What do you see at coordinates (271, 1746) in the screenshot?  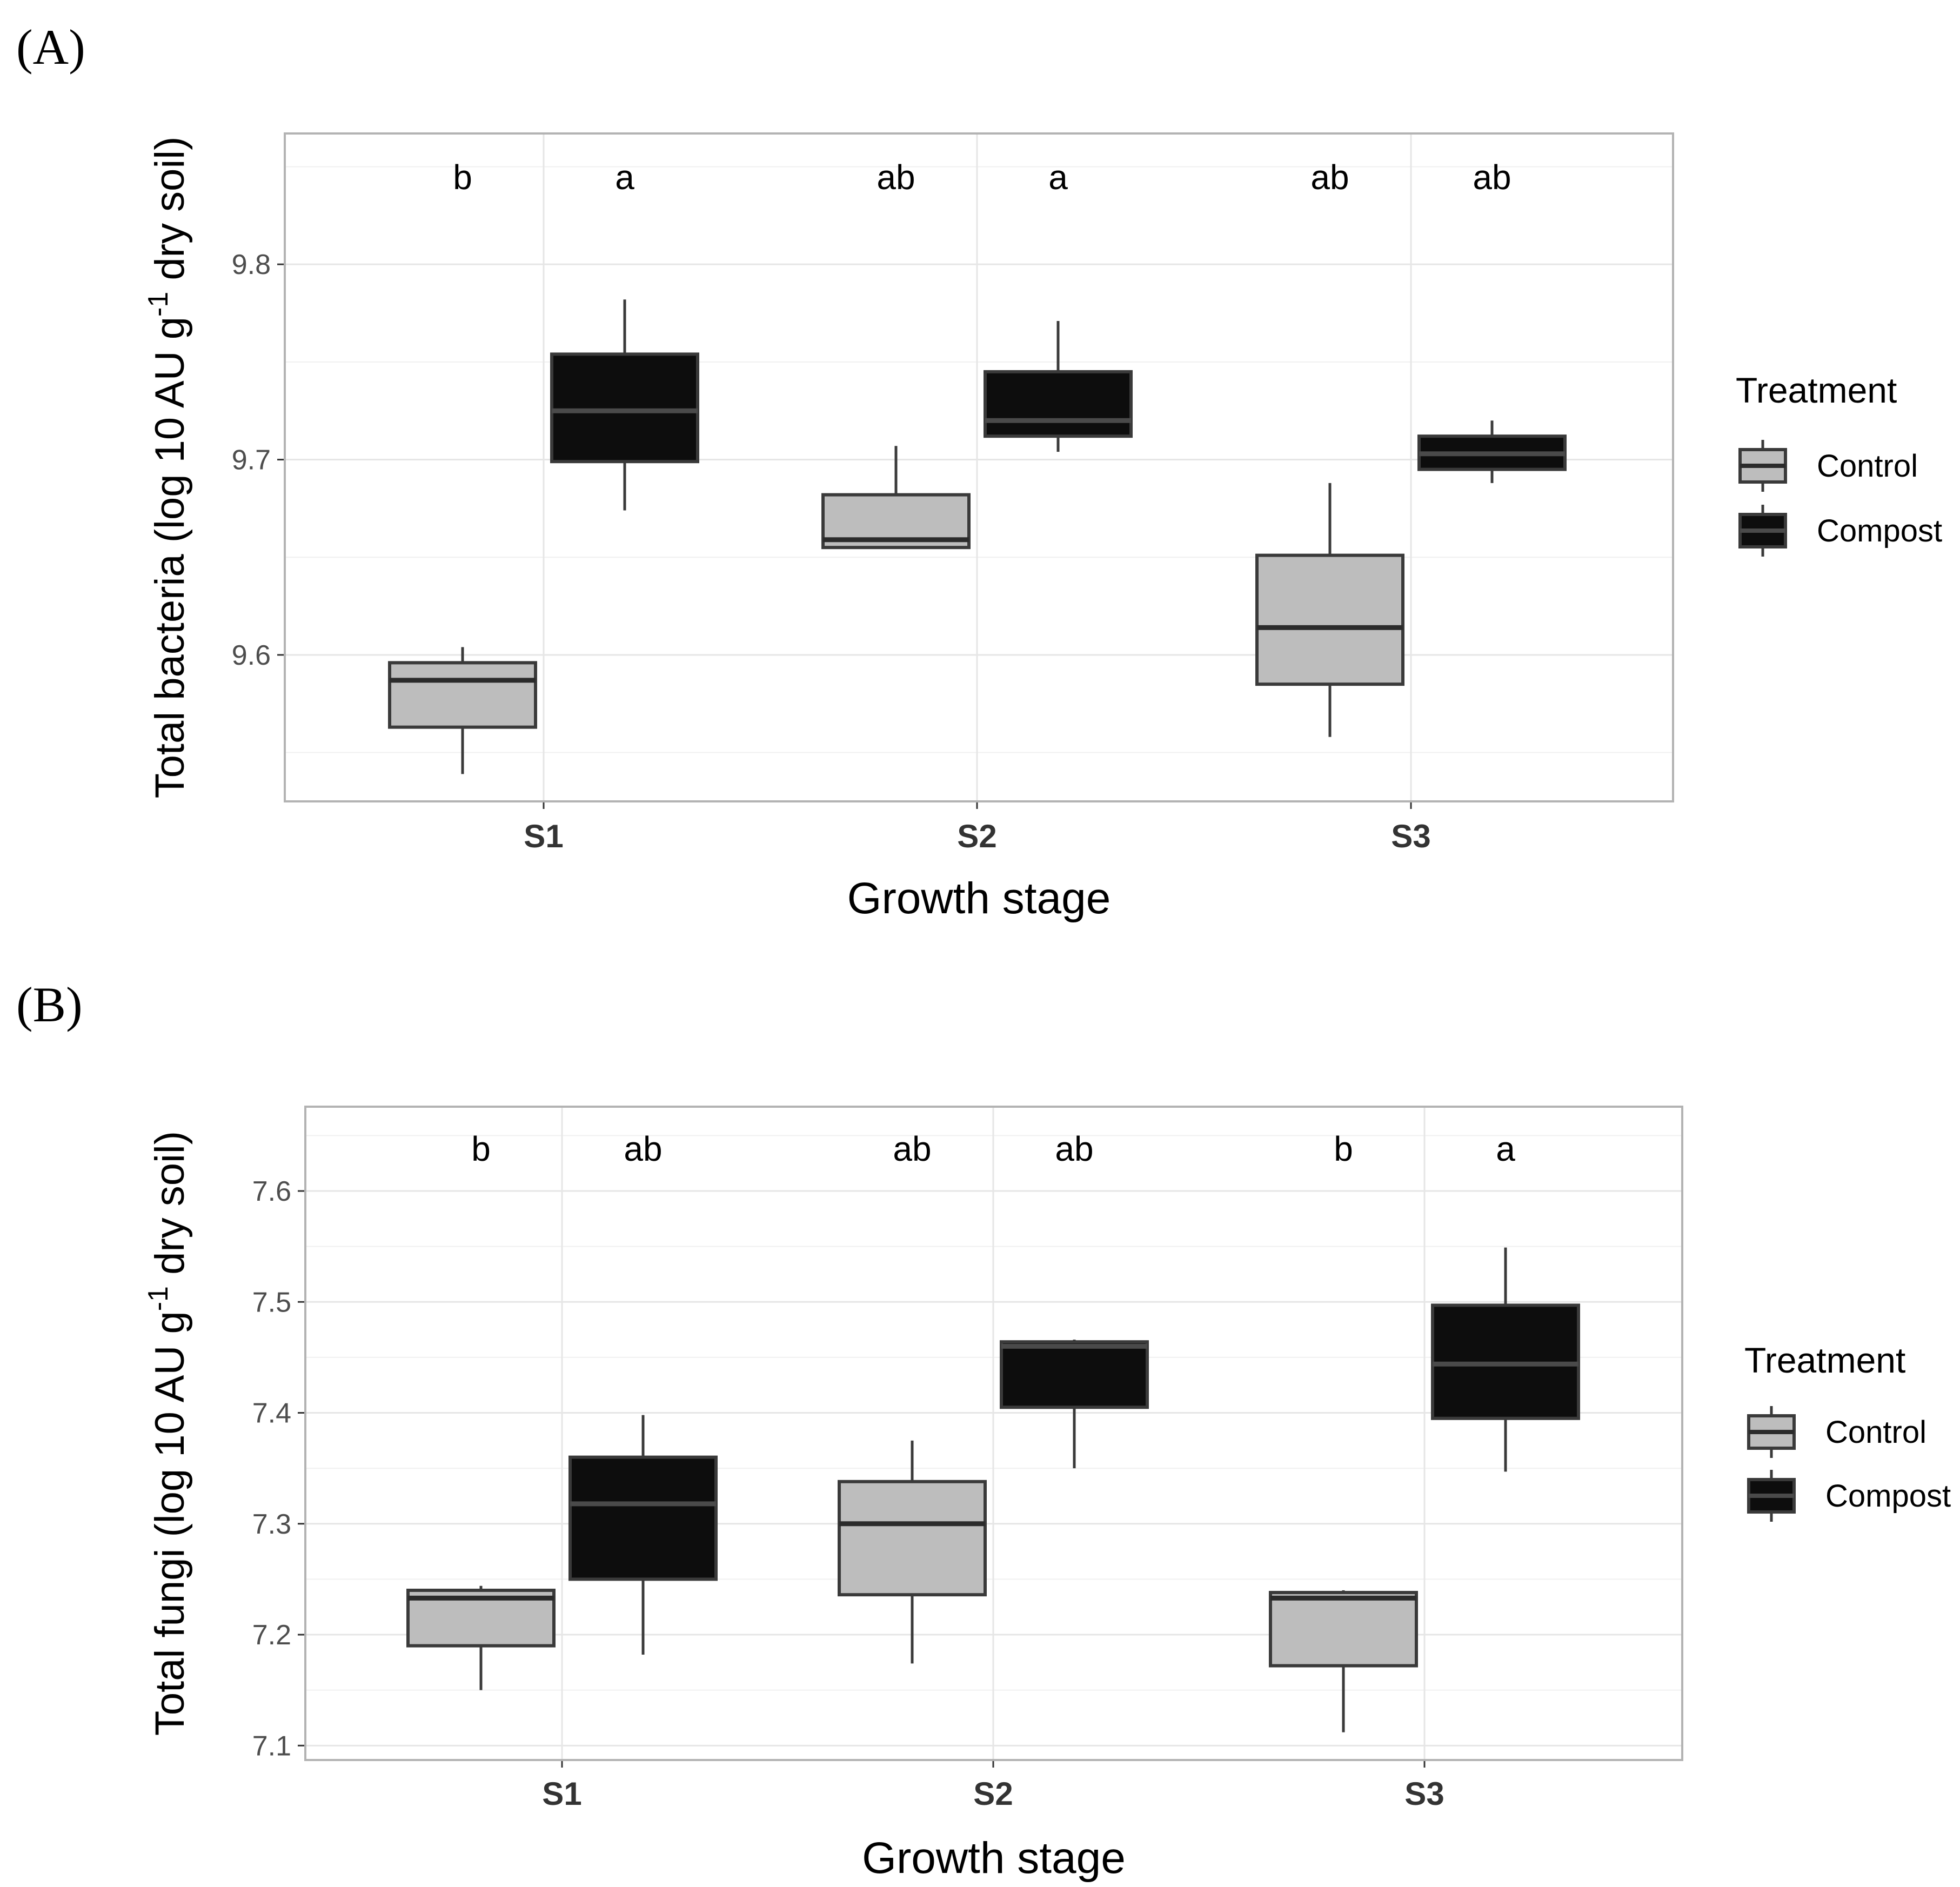 I see `y-tick-label: 7.1` at bounding box center [271, 1746].